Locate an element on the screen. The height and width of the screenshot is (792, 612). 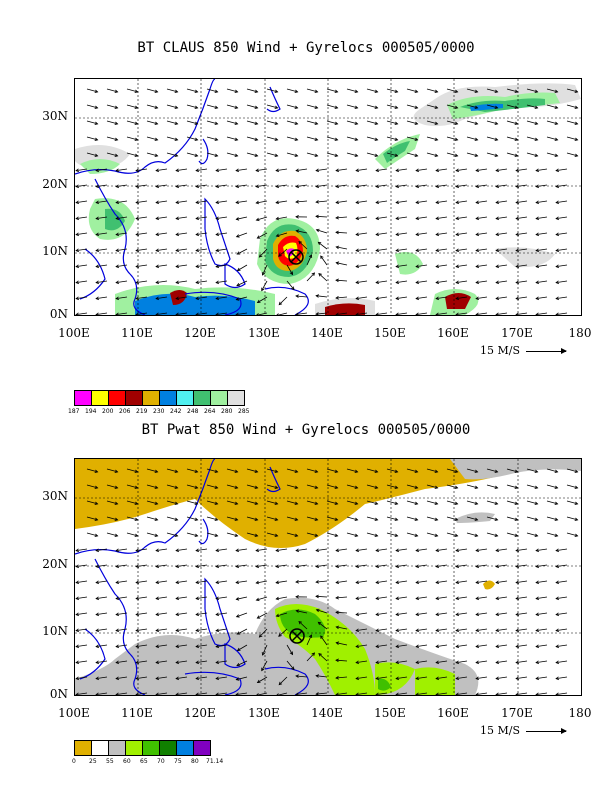
panel1-lon-120e: 120E is located at coordinates (200, 333).